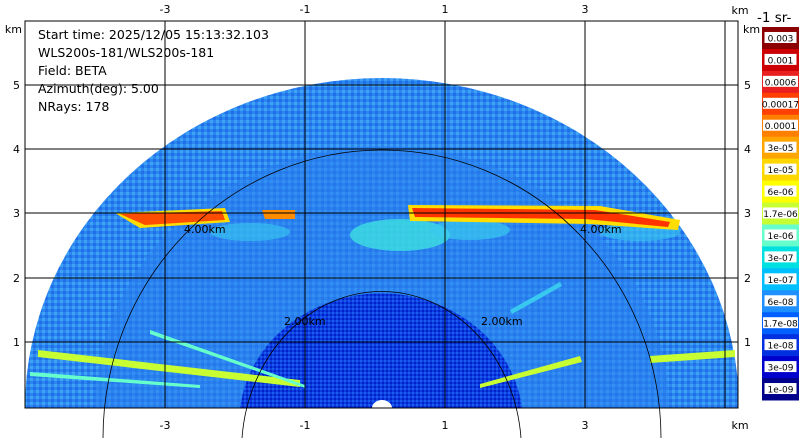 Image resolution: width=800 pixels, height=438 pixels. I want to click on colorbar-label: 3e-07, so click(781, 259).